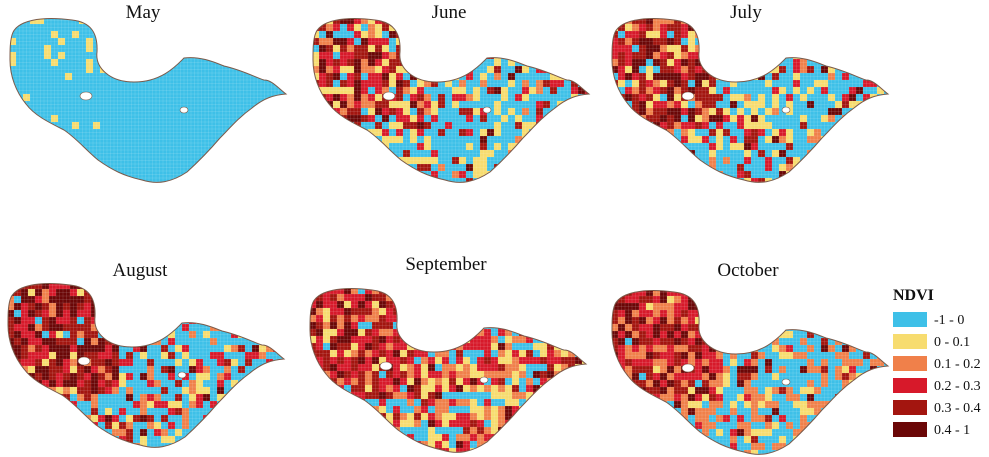  I want to click on legend-item: 0 - 0.1, so click(931, 342).